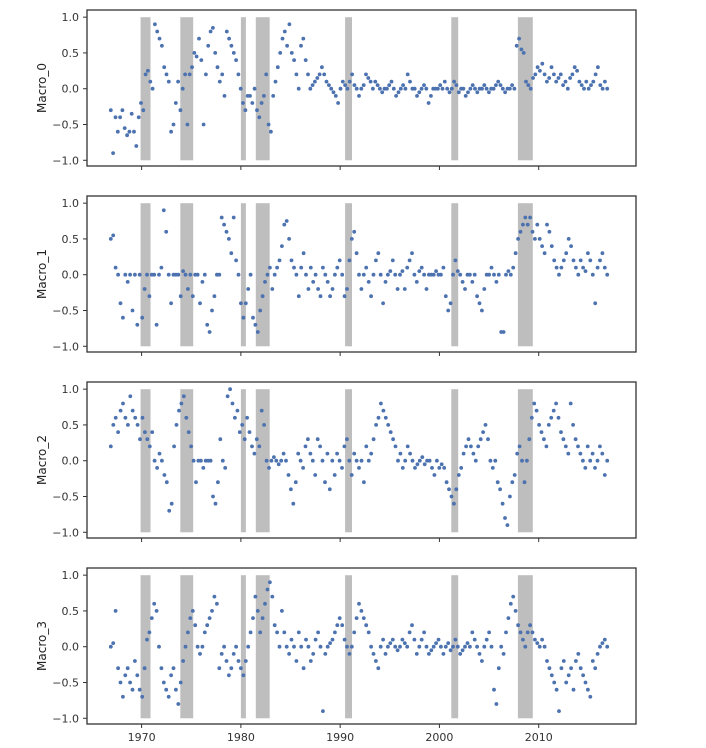  I want to click on y-axis-label: Macro_3, so click(42, 646).